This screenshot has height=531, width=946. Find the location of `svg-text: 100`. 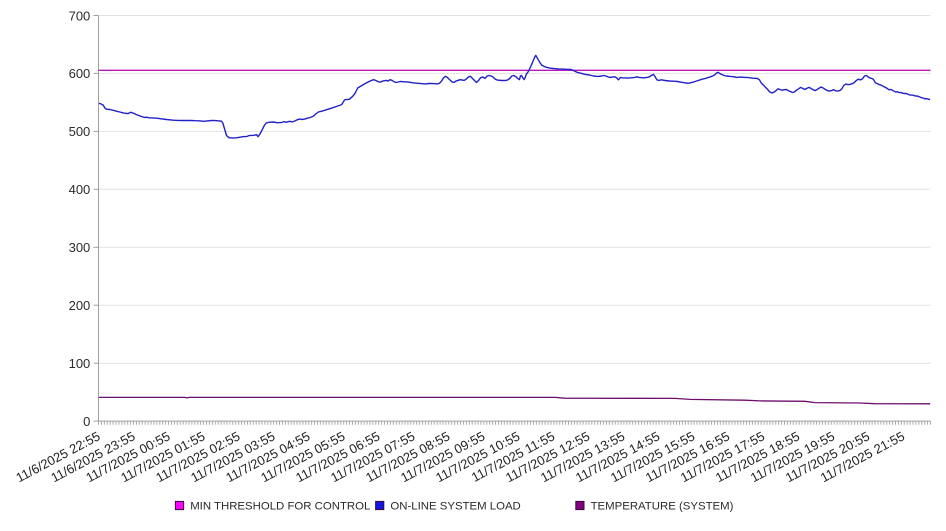

svg-text: 100 is located at coordinates (80, 363).